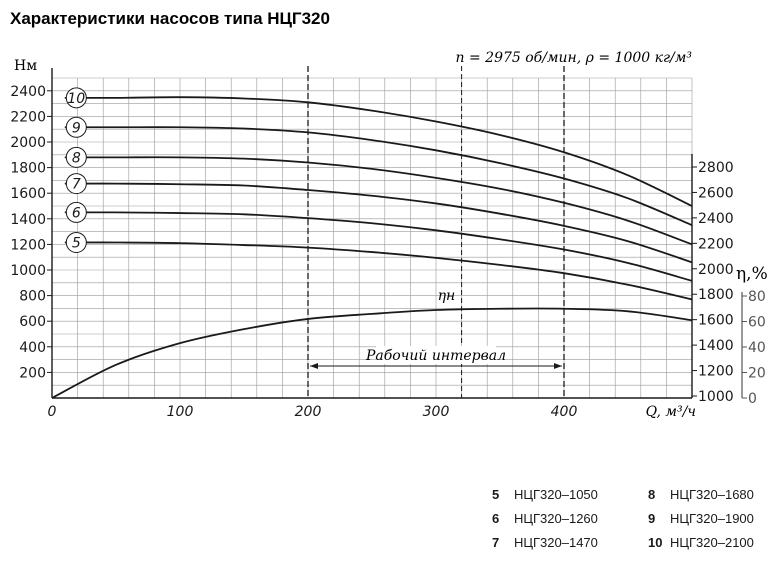  What do you see at coordinates (712, 518) in the screenshot?
I see `legend-model: НЦГ320–1900` at bounding box center [712, 518].